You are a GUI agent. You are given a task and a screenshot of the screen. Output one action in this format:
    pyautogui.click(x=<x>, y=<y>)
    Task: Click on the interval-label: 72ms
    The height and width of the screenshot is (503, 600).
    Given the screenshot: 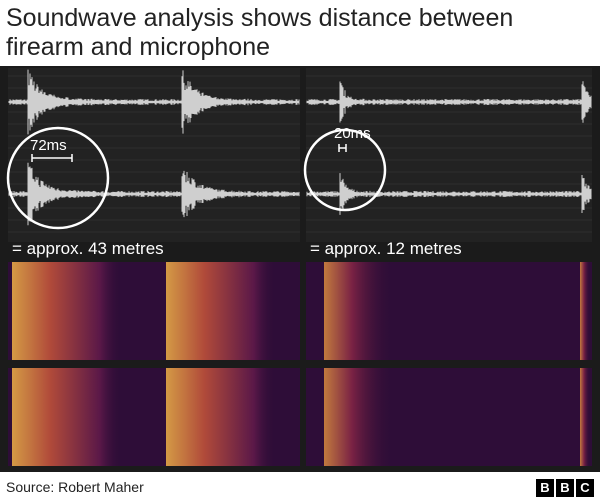 What is the action you would take?
    pyautogui.click(x=48, y=145)
    